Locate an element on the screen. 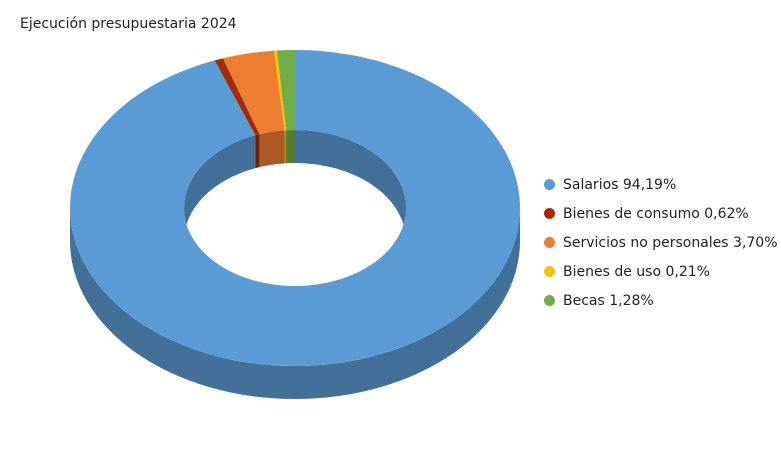 The height and width of the screenshot is (450, 781). legend-item: Bienes de uso 0,21% is located at coordinates (661, 271).